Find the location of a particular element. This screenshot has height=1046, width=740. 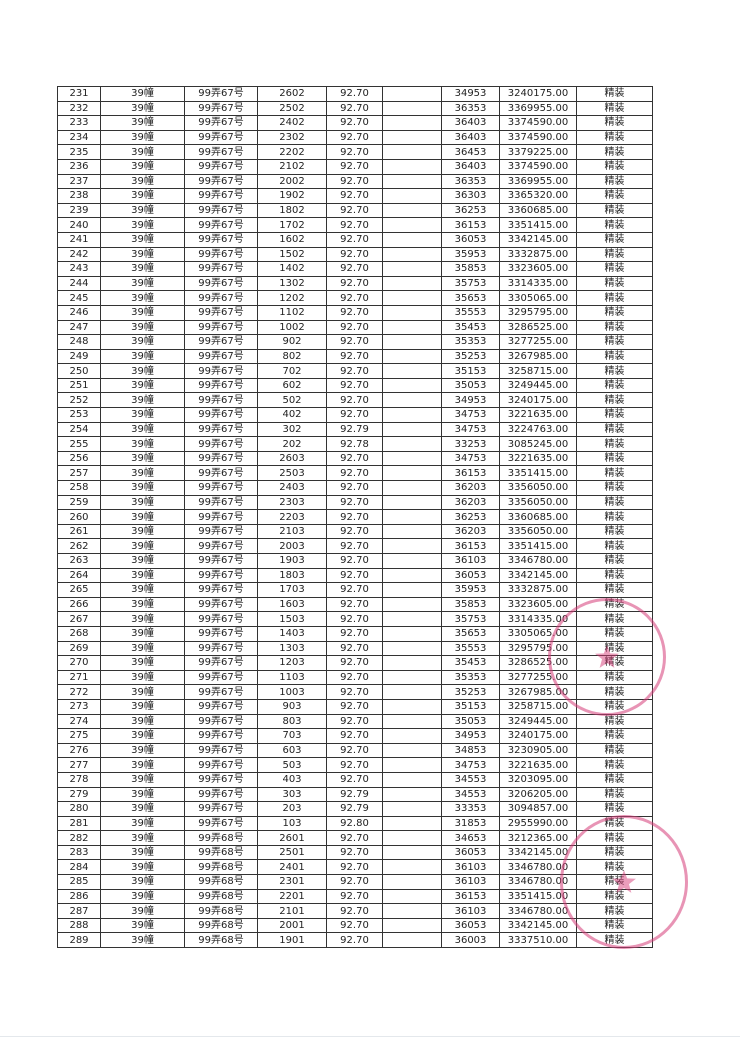

row-number-cell: 273 is located at coordinates (79, 706).